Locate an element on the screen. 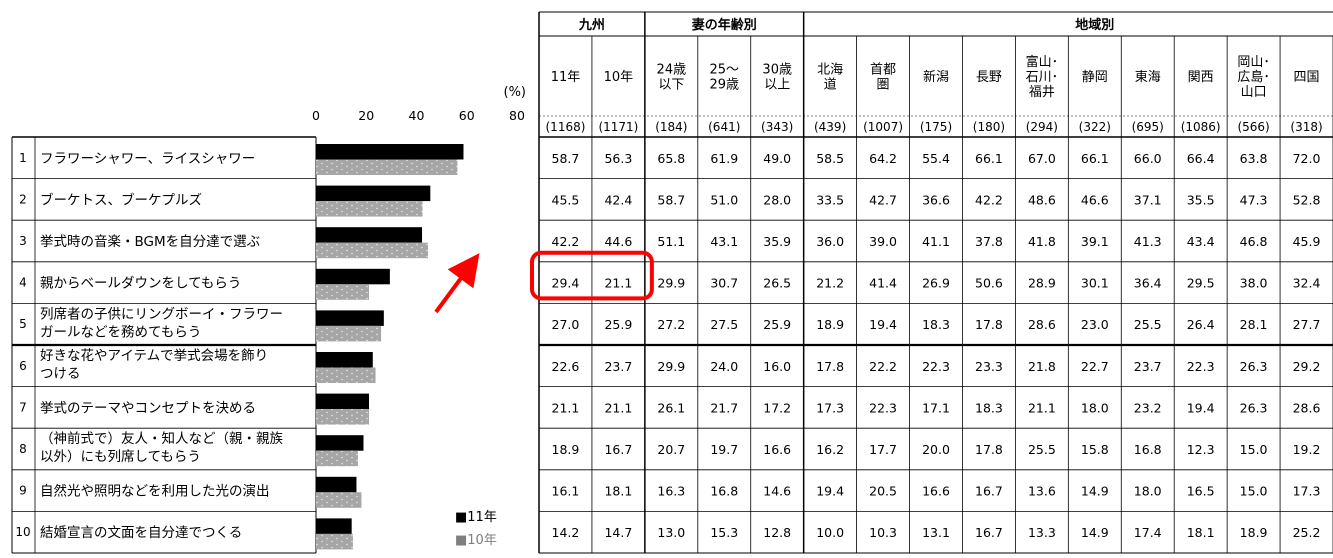  column-sample-size: (1168) is located at coordinates (566, 127).